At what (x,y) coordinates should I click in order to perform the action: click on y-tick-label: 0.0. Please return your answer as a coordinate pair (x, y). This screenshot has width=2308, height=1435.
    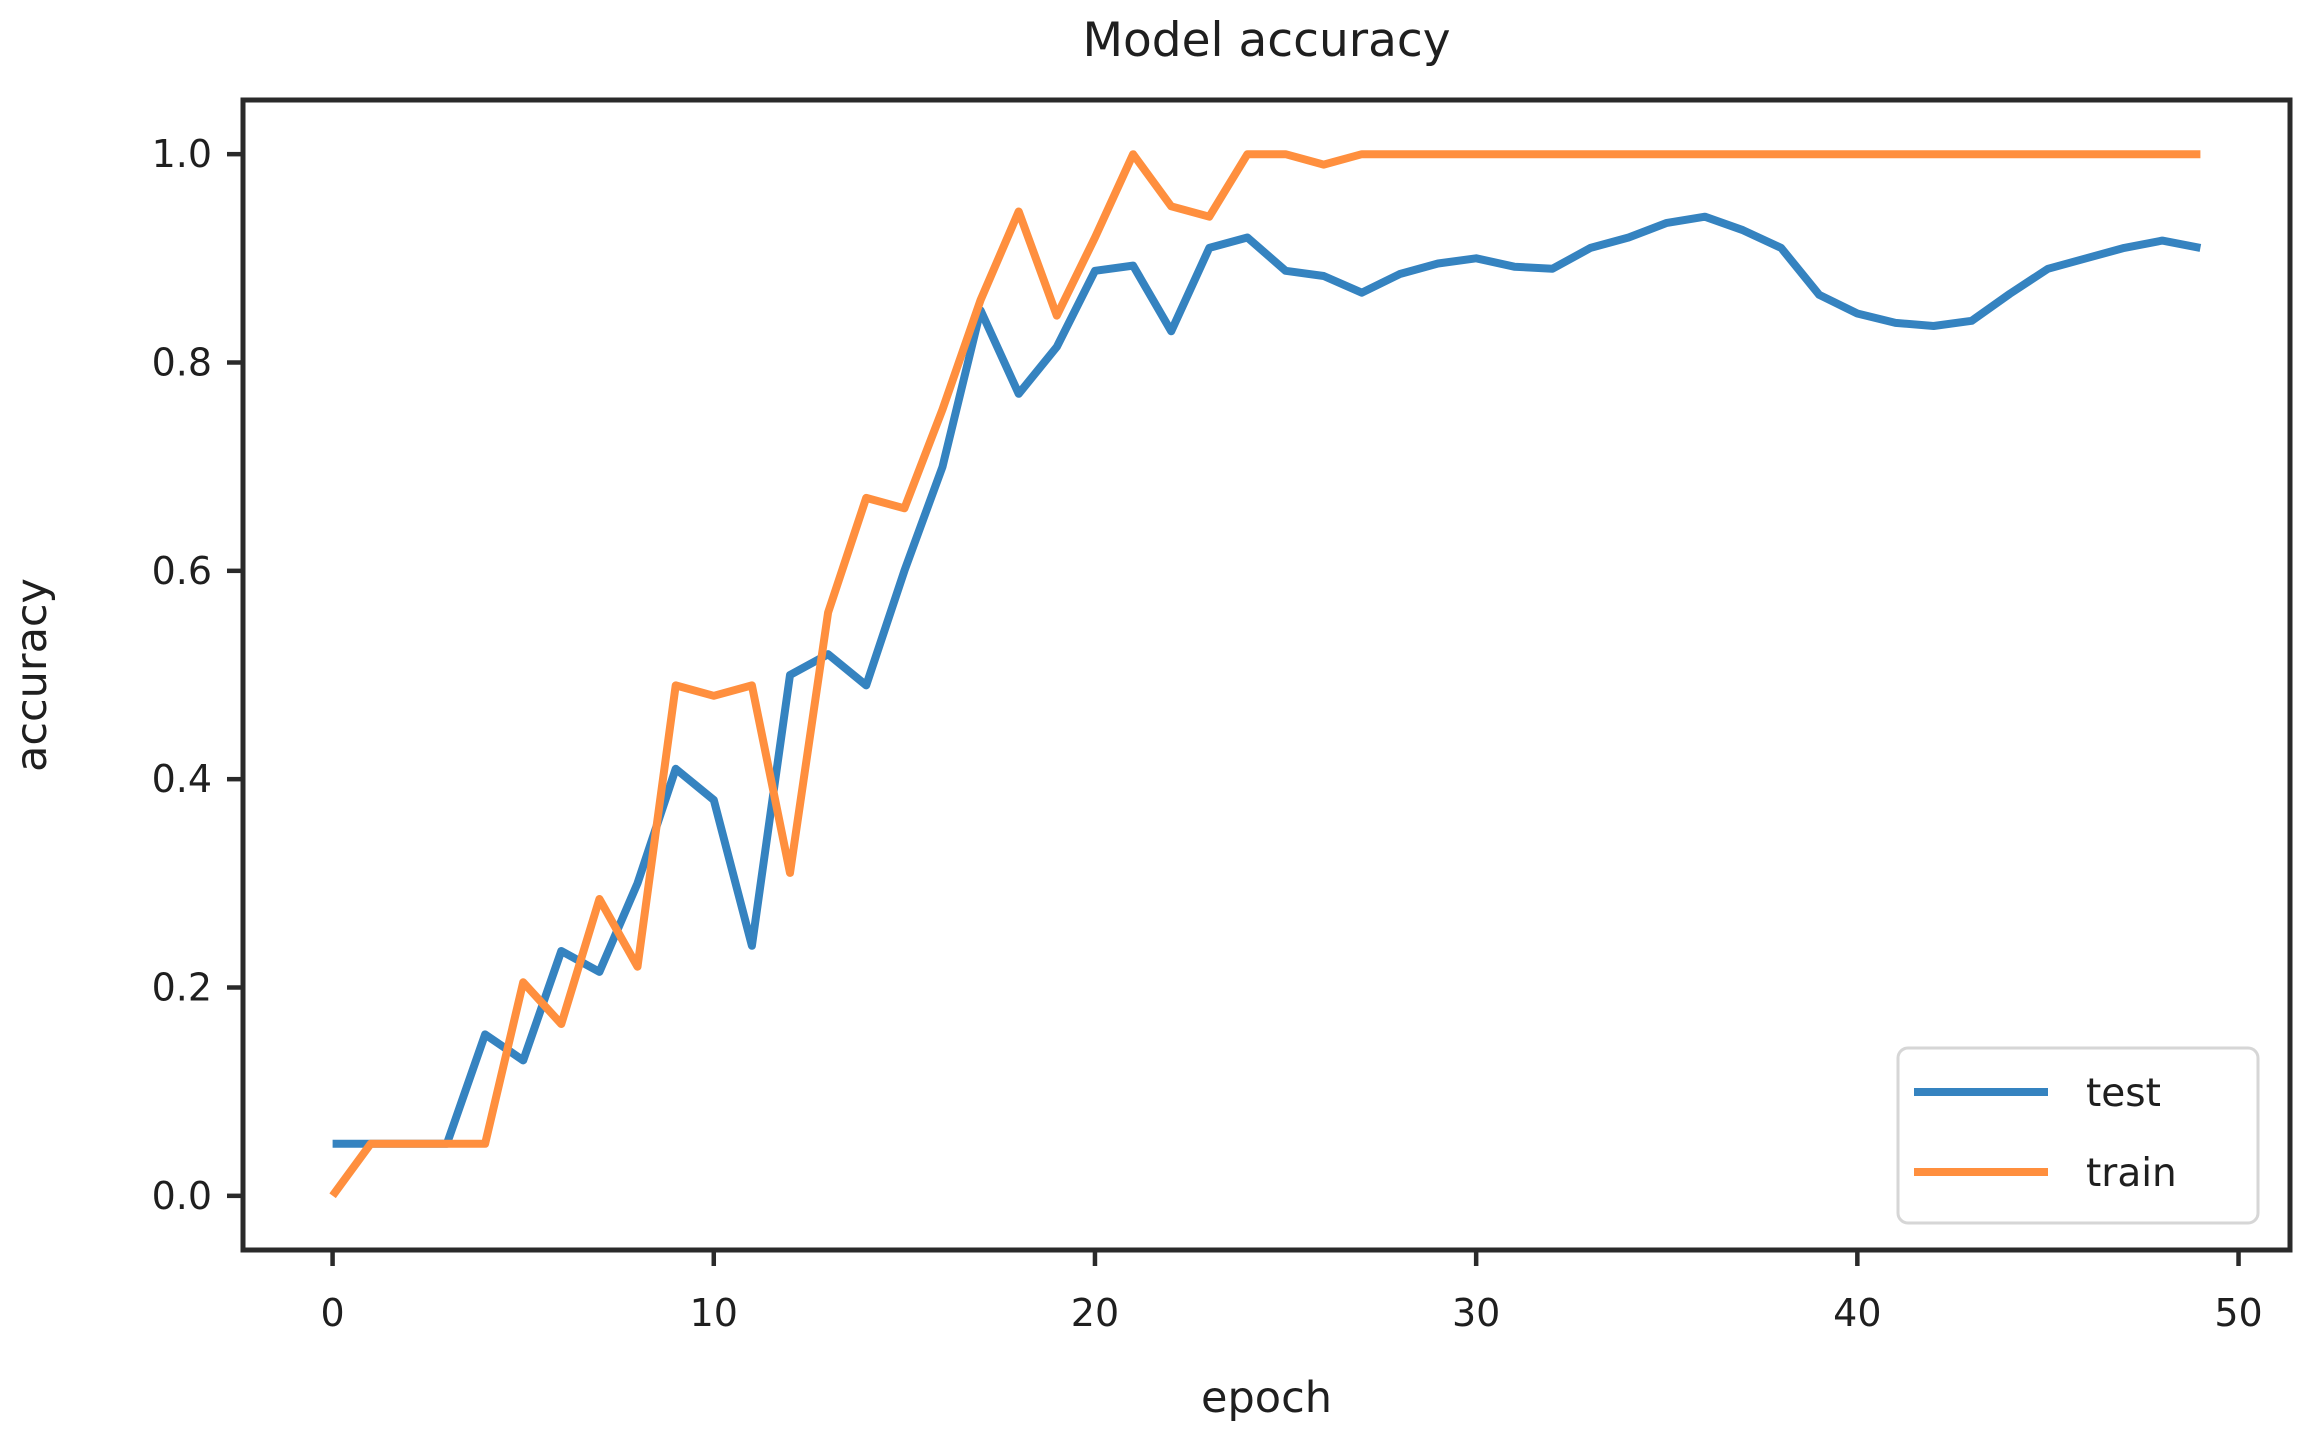
    Looking at the image, I should click on (182, 1196).